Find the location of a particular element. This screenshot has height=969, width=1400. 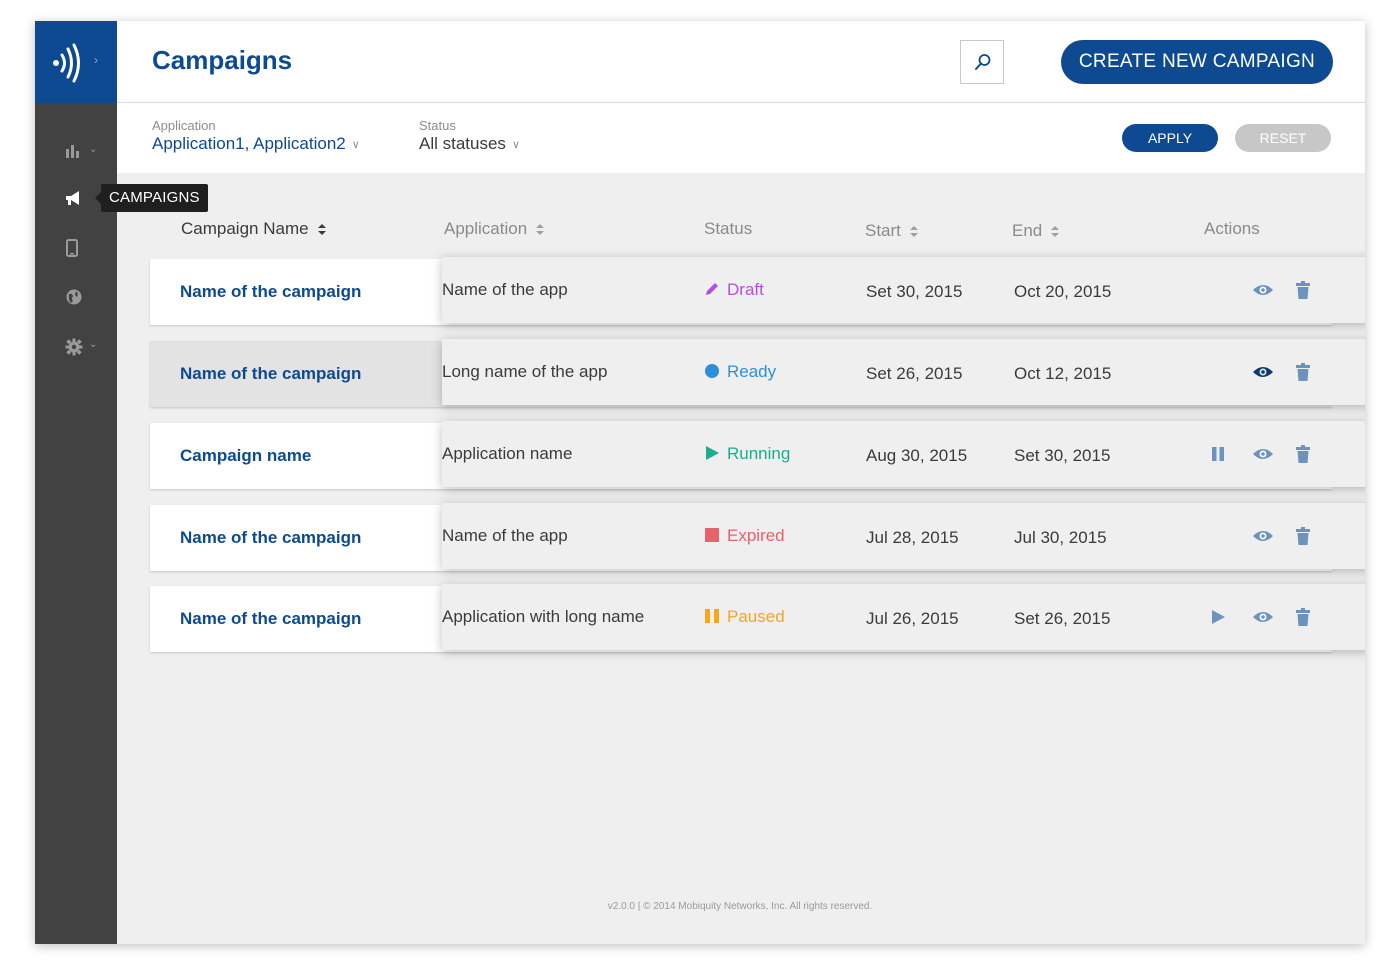

end-date-cell: Oct 12, 2015 is located at coordinates (1063, 373).